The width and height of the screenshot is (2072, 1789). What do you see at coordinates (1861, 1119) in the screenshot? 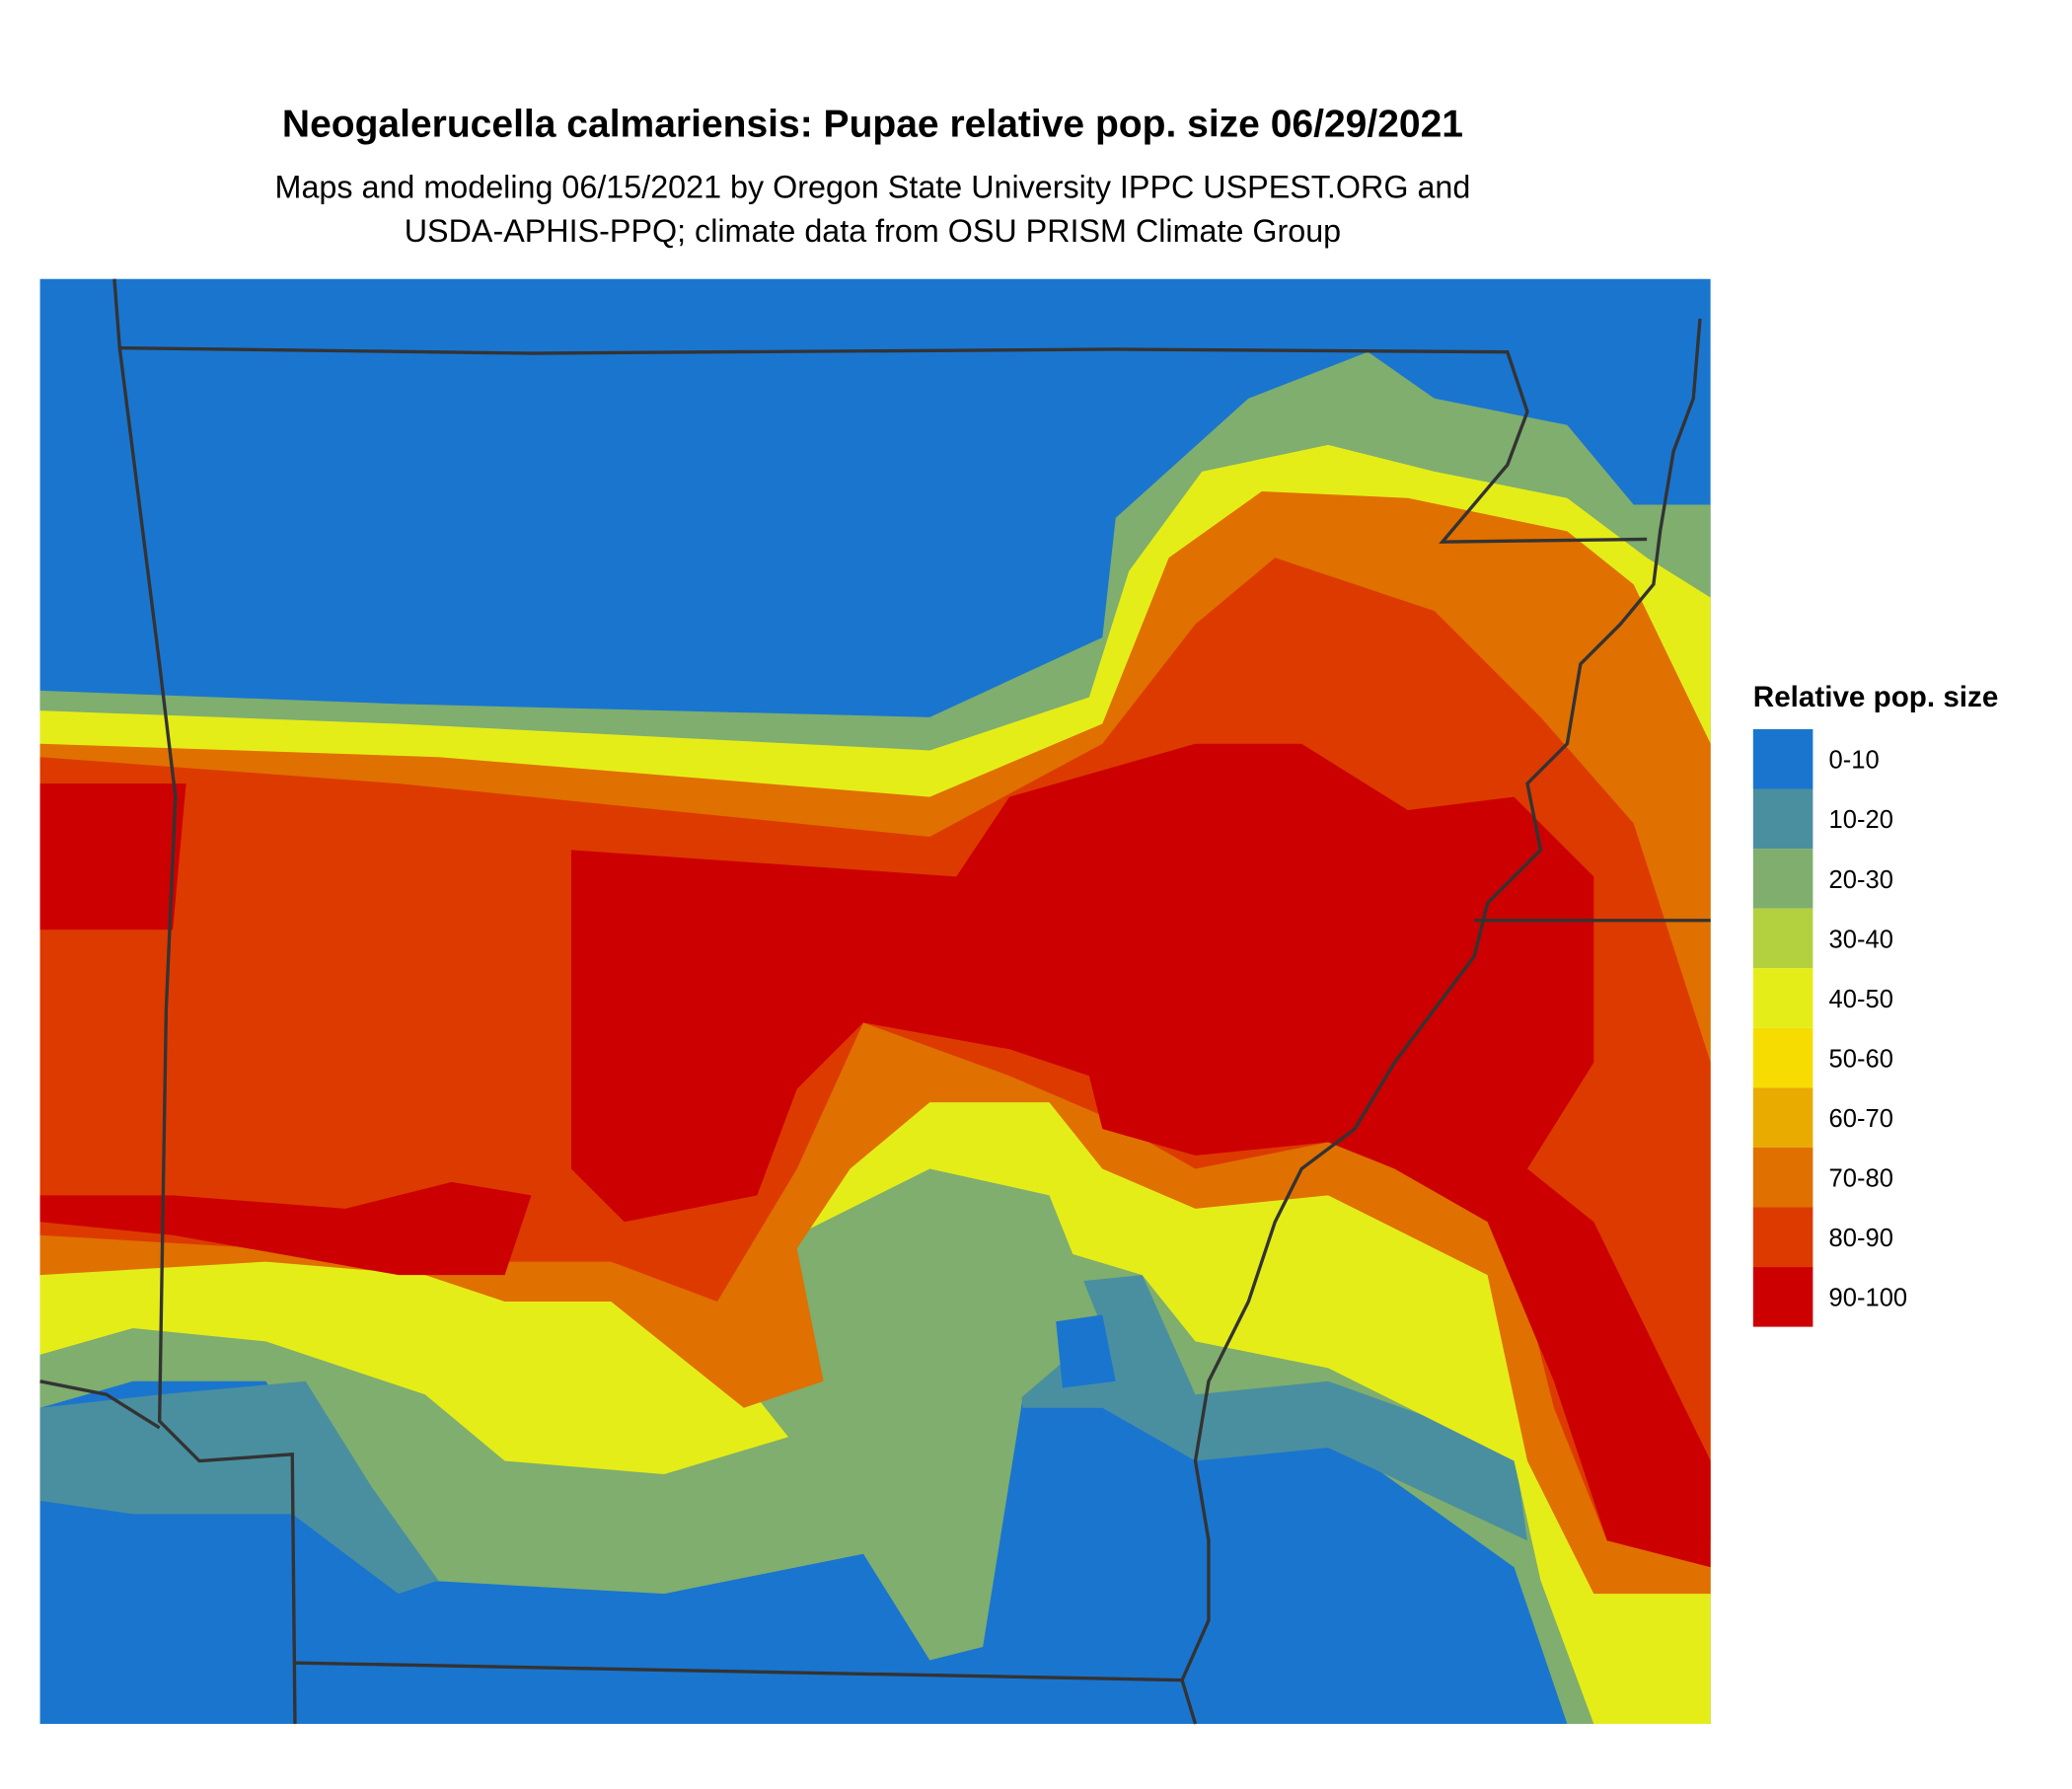
I see `legend-label: 60-70` at bounding box center [1861, 1119].